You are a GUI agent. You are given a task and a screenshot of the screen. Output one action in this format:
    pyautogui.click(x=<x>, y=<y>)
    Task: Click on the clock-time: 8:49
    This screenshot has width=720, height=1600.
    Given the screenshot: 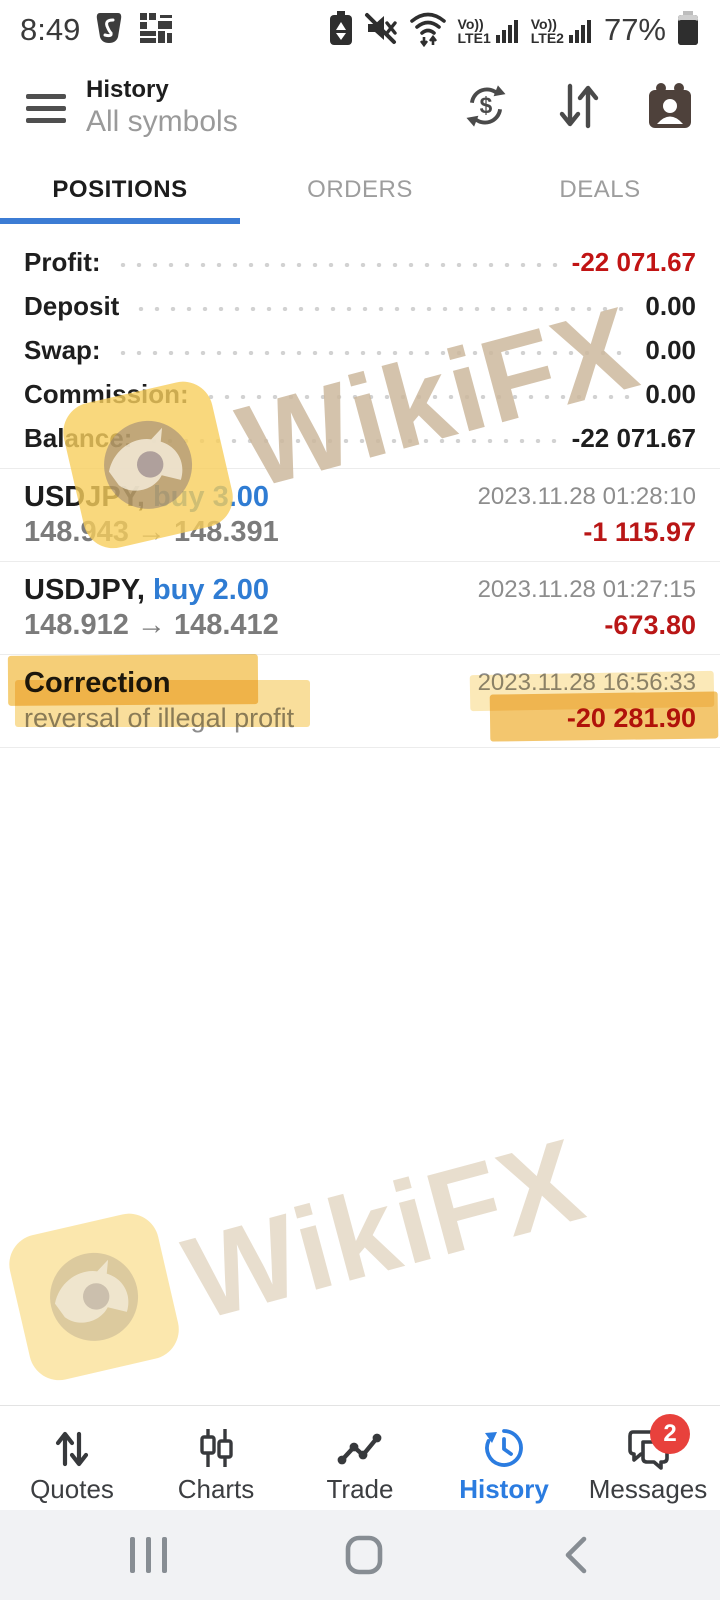 What is the action you would take?
    pyautogui.click(x=50, y=29)
    